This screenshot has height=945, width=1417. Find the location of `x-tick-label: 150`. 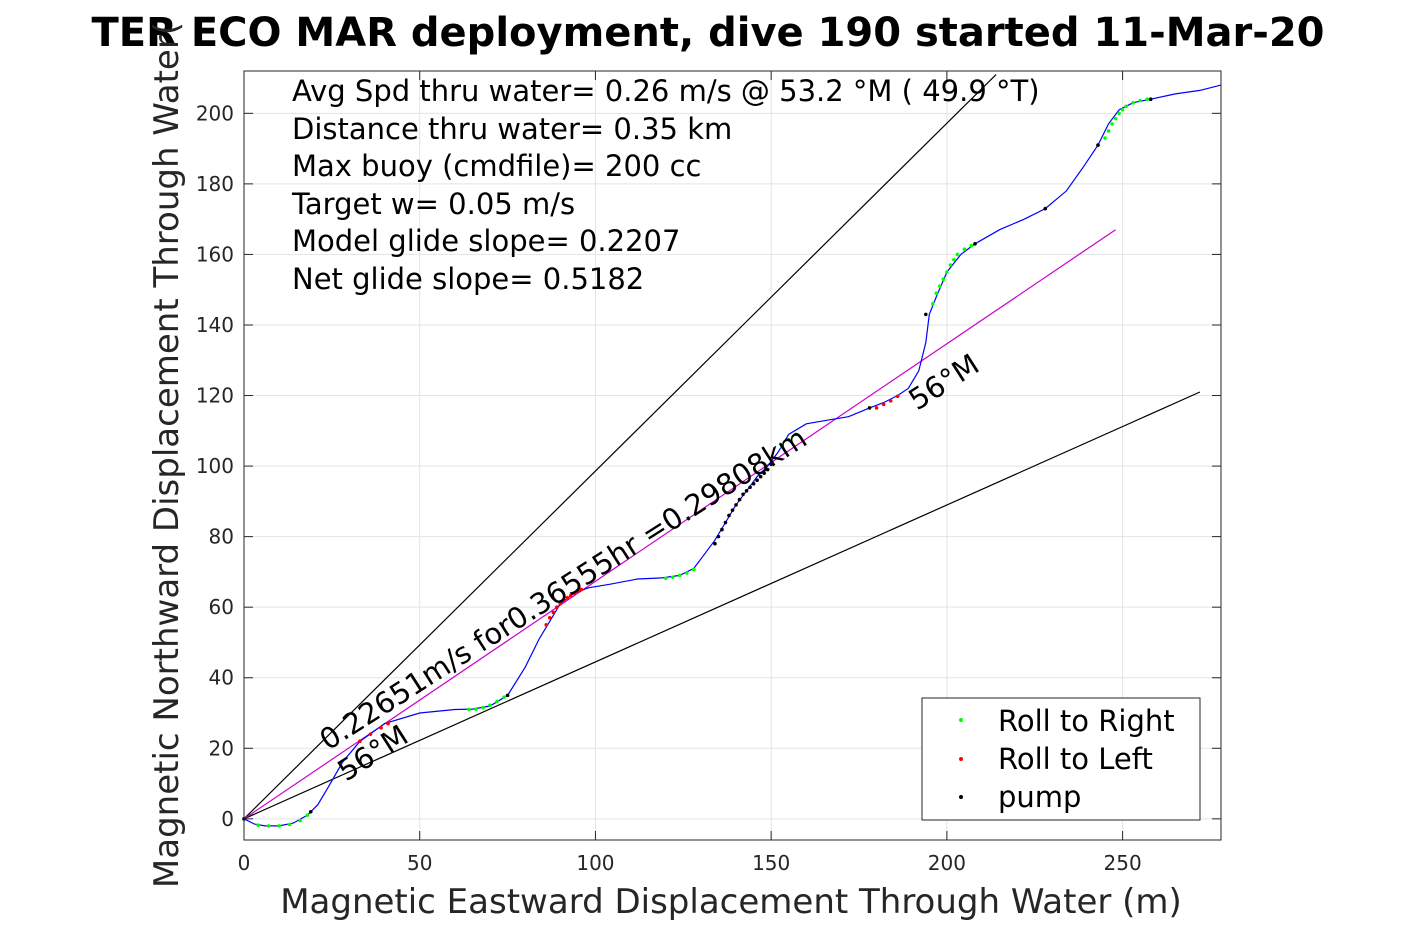

x-tick-label: 150 is located at coordinates (771, 863).